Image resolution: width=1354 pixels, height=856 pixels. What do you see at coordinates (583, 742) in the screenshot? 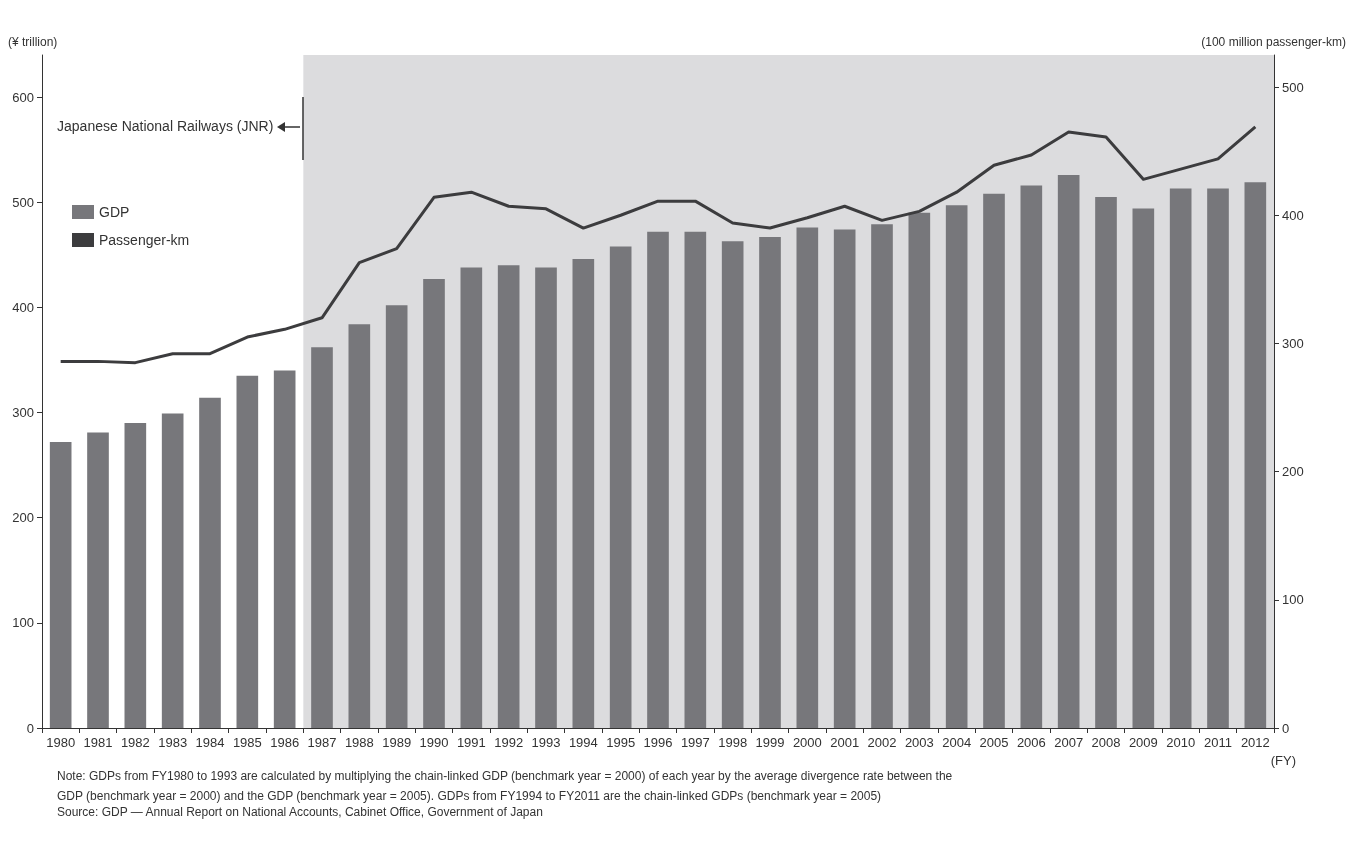
I see `x-tick-label: 1994` at bounding box center [583, 742].